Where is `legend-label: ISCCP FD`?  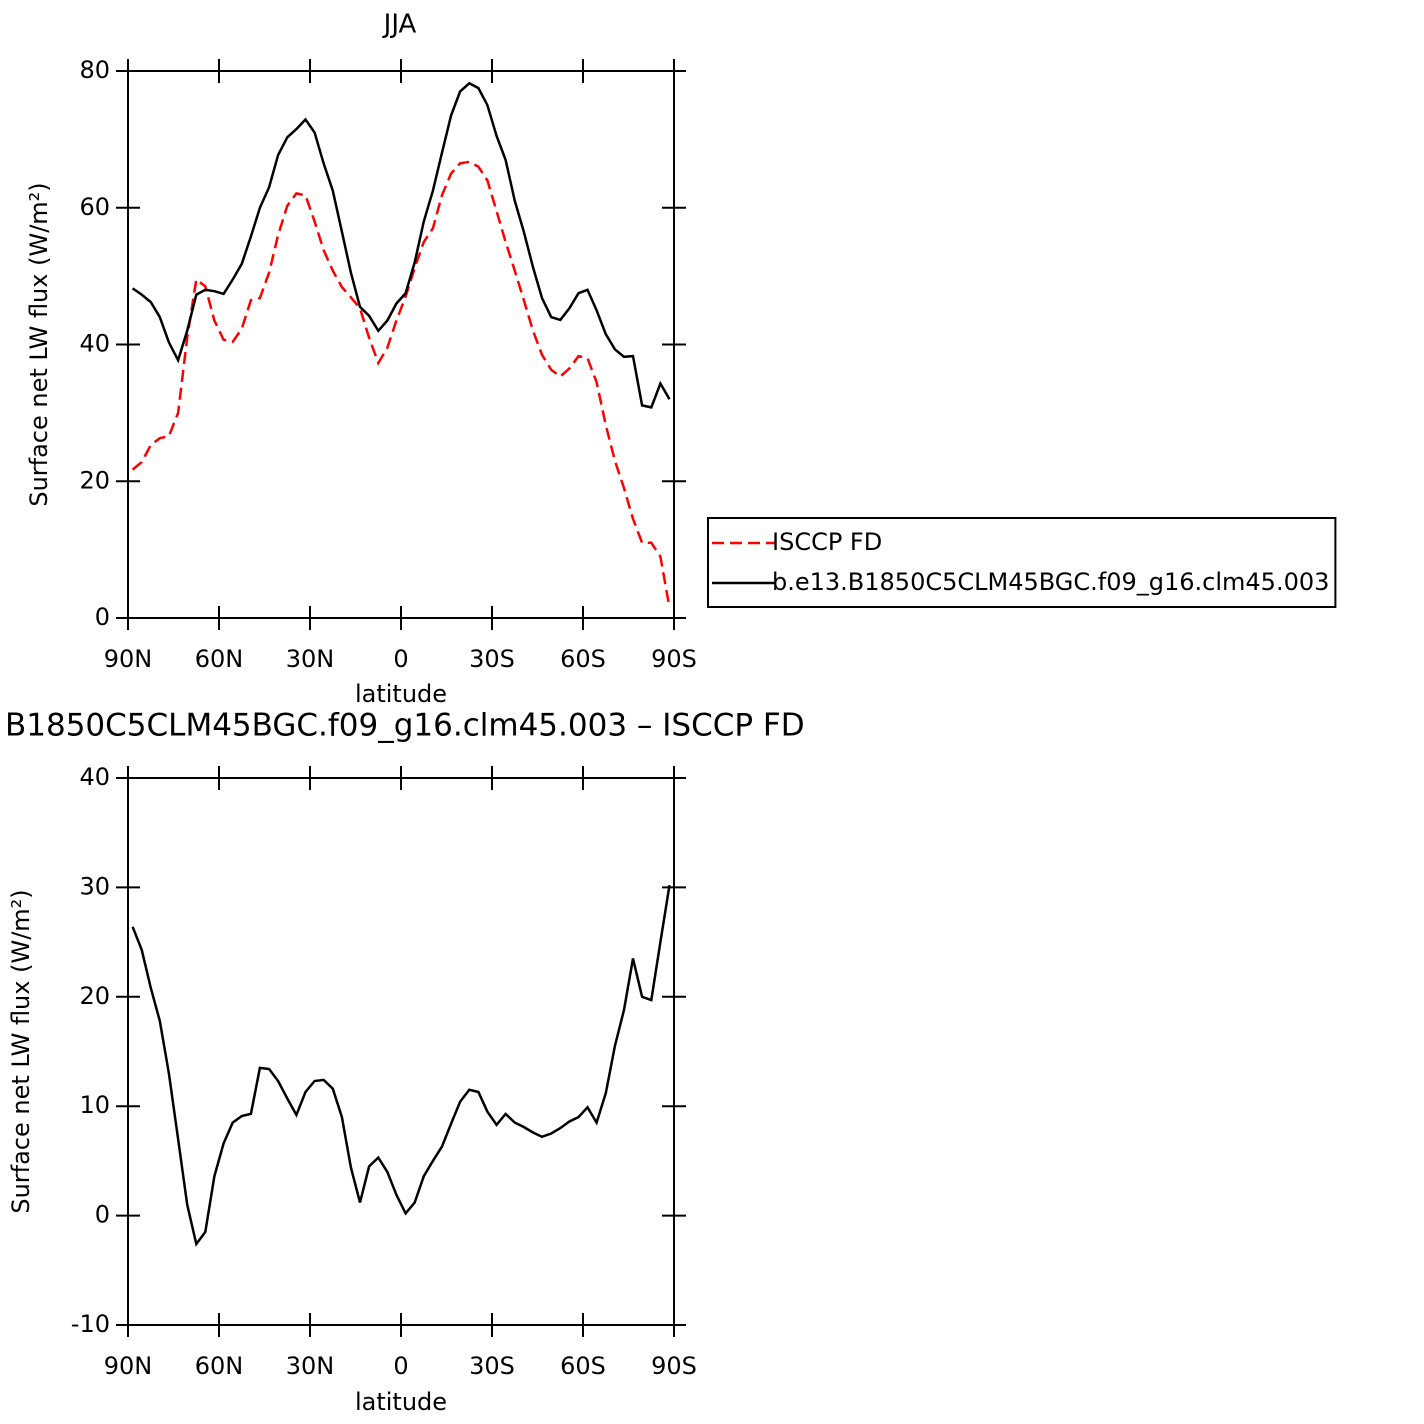
legend-label: ISCCP FD is located at coordinates (827, 542).